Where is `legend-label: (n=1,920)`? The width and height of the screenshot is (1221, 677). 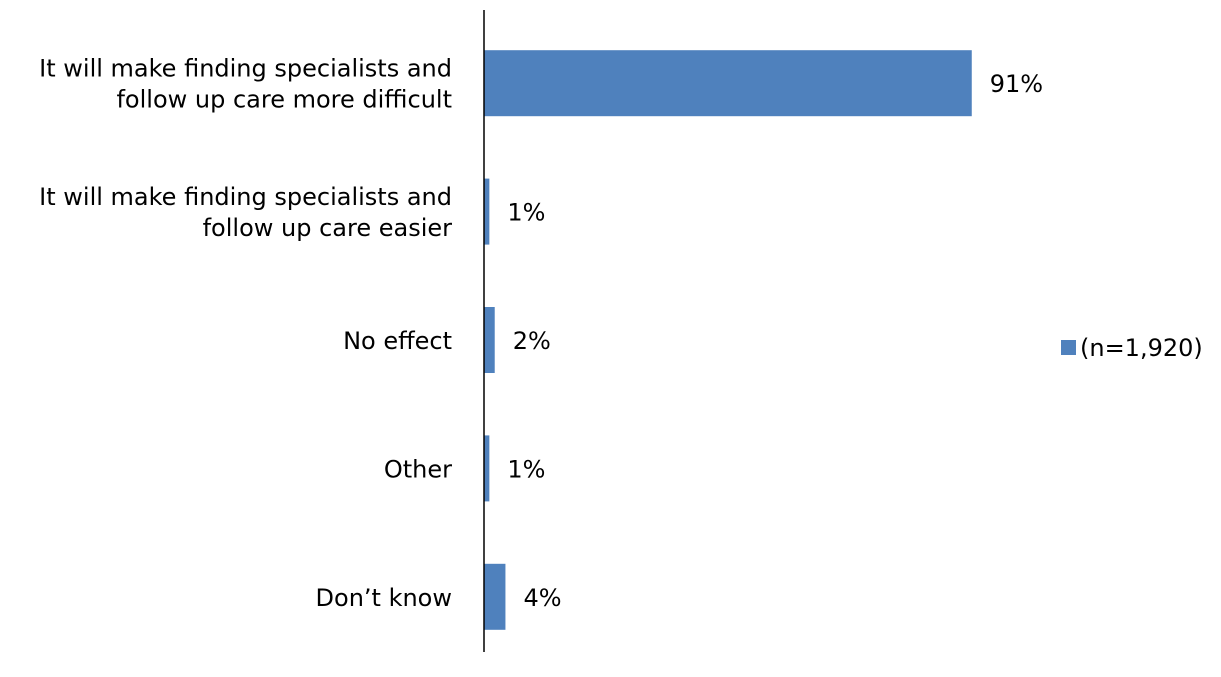
legend-label: (n=1,920) is located at coordinates (1141, 348).